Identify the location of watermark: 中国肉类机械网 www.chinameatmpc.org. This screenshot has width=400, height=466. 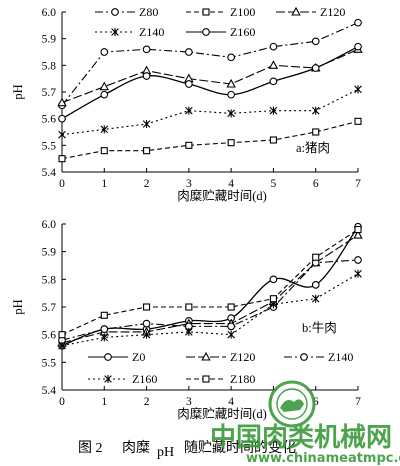
(305, 423).